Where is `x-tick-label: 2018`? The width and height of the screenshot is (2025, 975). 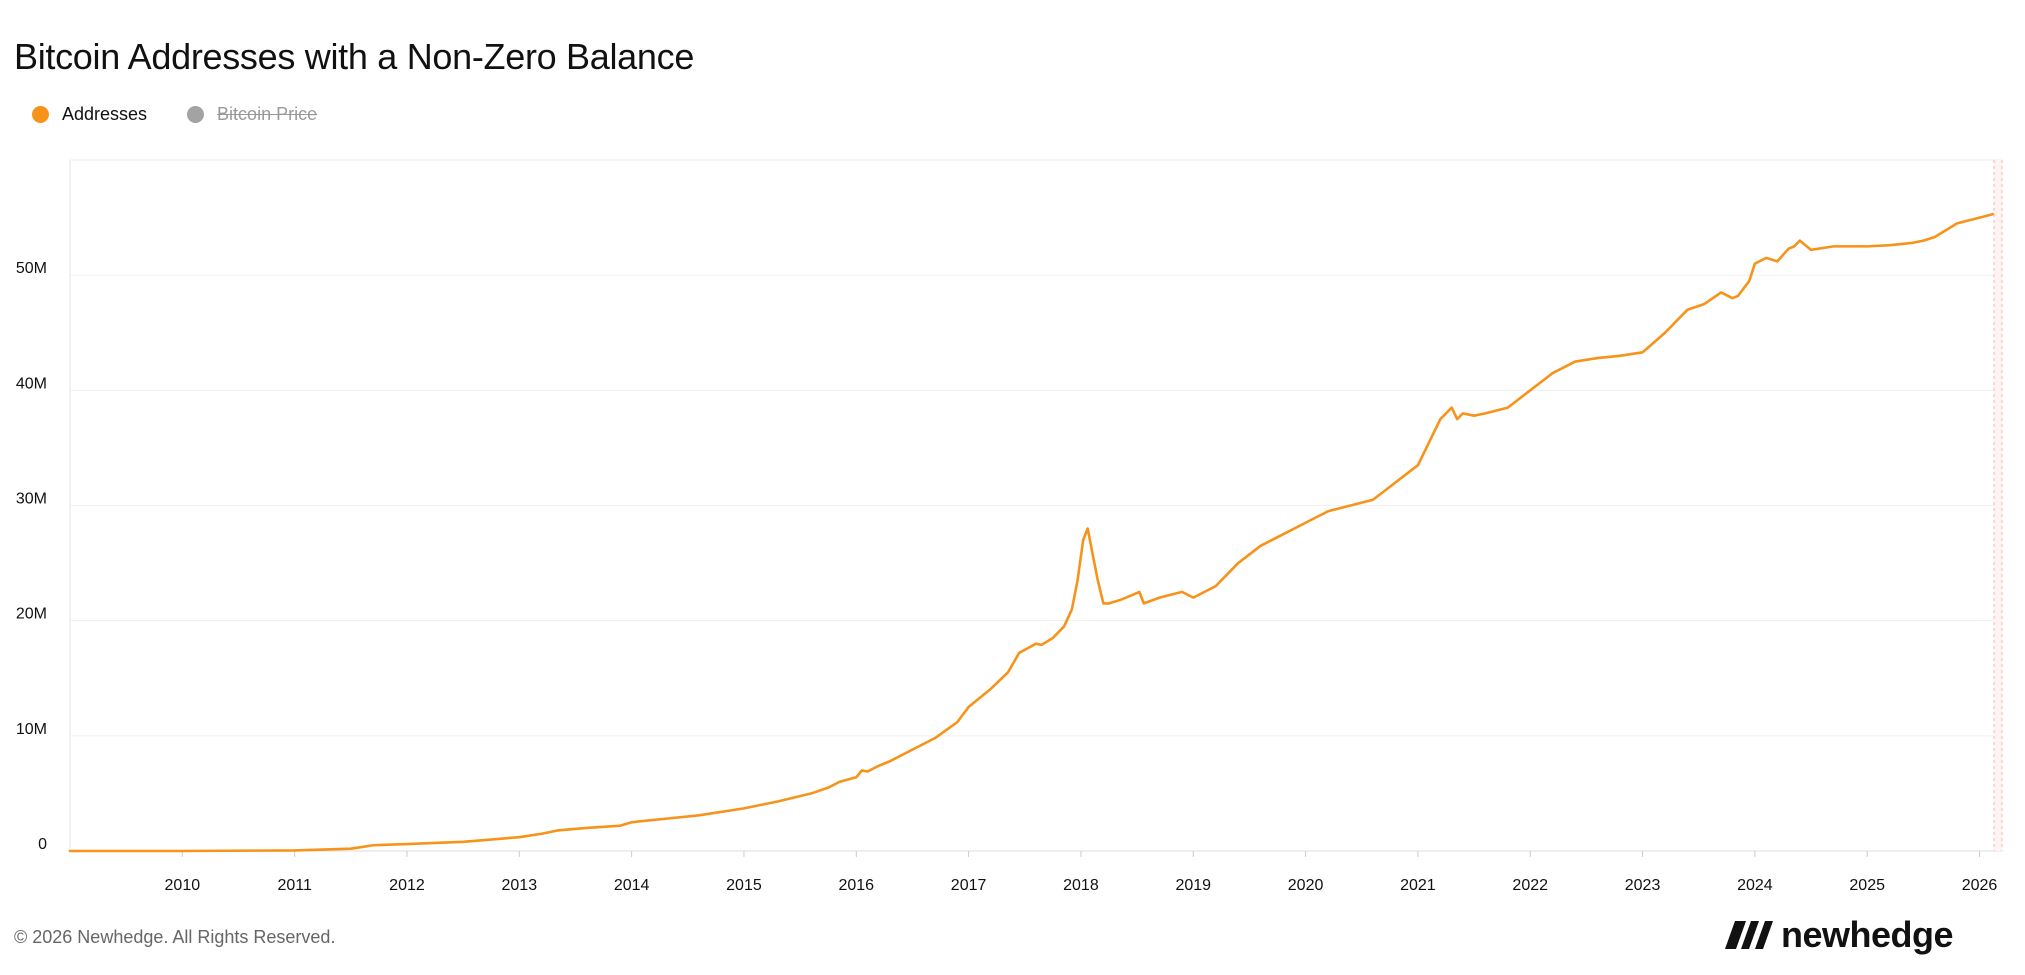
x-tick-label: 2018 is located at coordinates (1081, 885).